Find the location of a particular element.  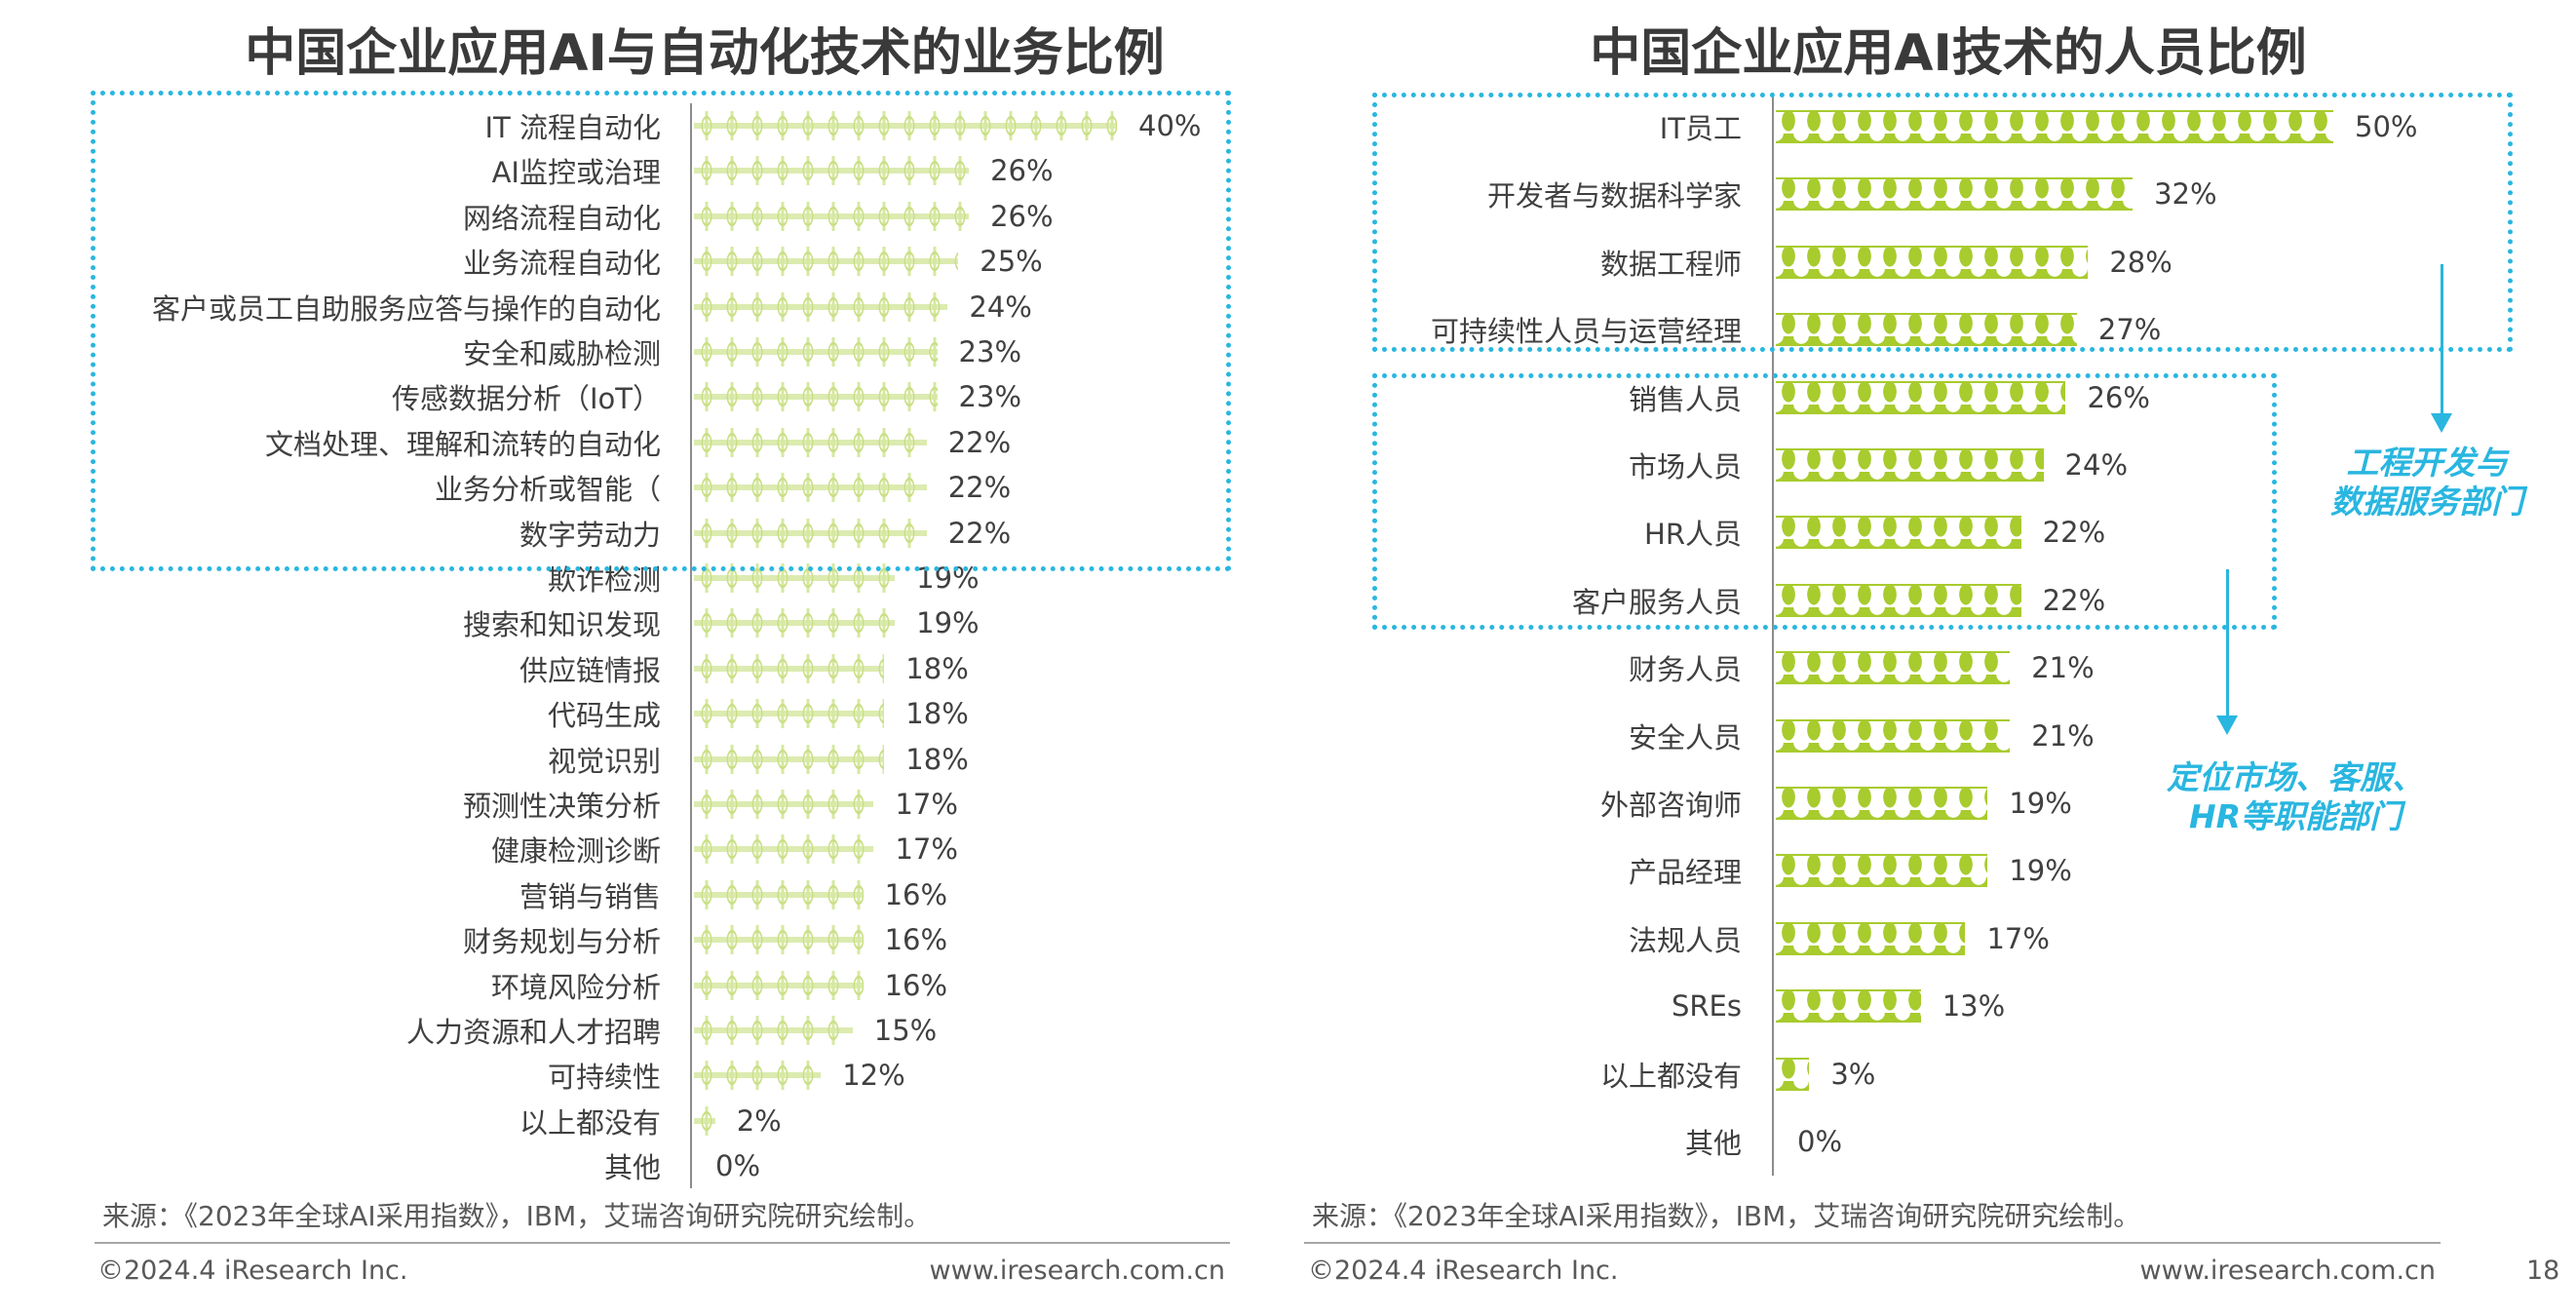

data-label: 28% is located at coordinates (2140, 262).